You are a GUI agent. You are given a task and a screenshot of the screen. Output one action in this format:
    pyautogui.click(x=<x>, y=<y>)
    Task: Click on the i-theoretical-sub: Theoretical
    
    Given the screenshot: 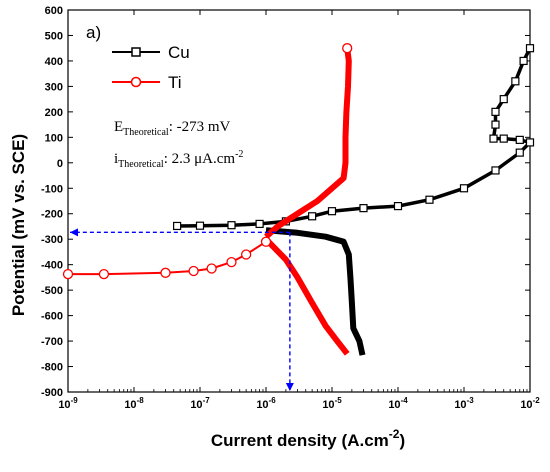 What is the action you would take?
    pyautogui.click(x=141, y=164)
    